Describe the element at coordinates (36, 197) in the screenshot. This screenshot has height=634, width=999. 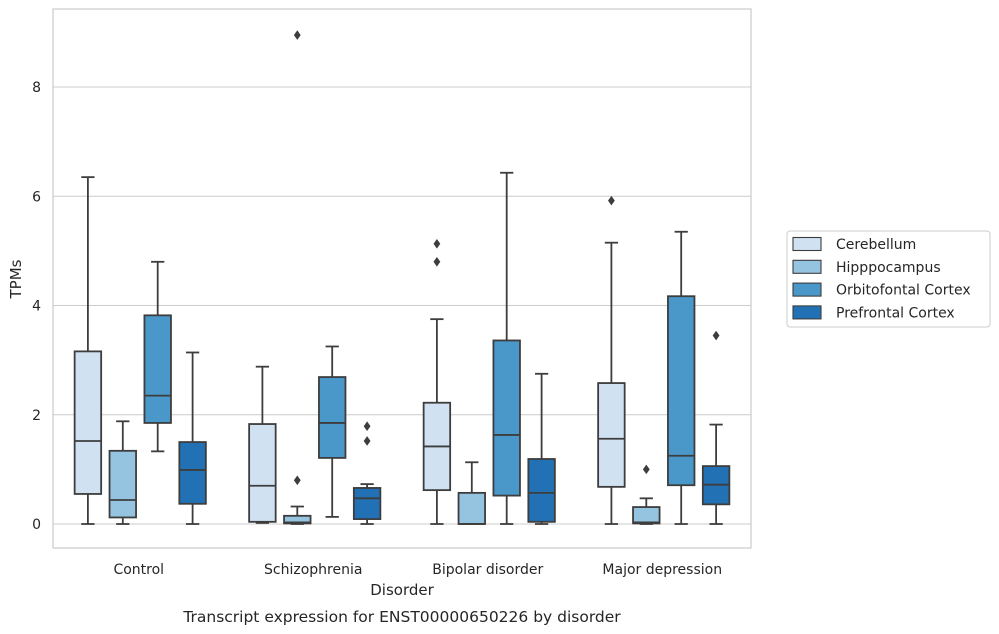
I see `y-tick-label: 6` at that location.